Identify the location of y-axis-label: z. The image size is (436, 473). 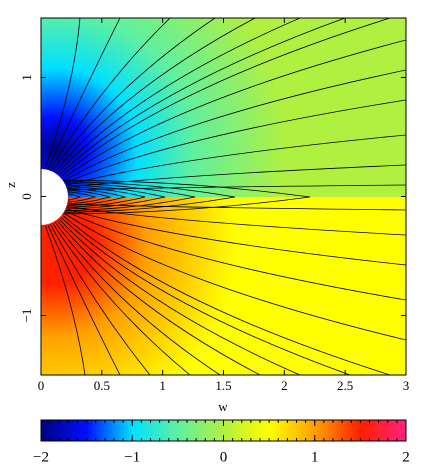
(10, 185).